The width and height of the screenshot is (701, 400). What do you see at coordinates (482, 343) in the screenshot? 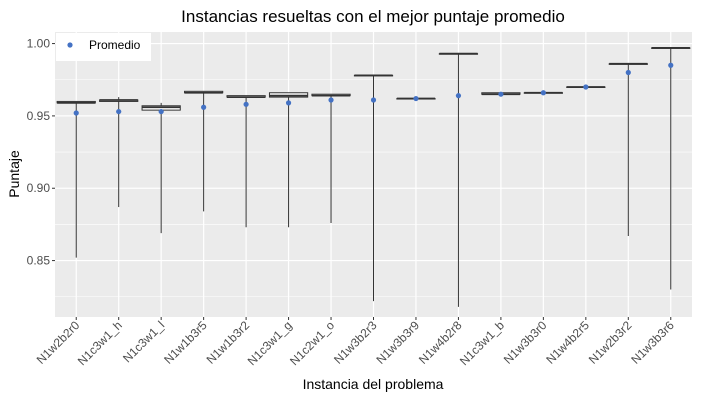
I see `x-tick-label: N1c3w1_b` at bounding box center [482, 343].